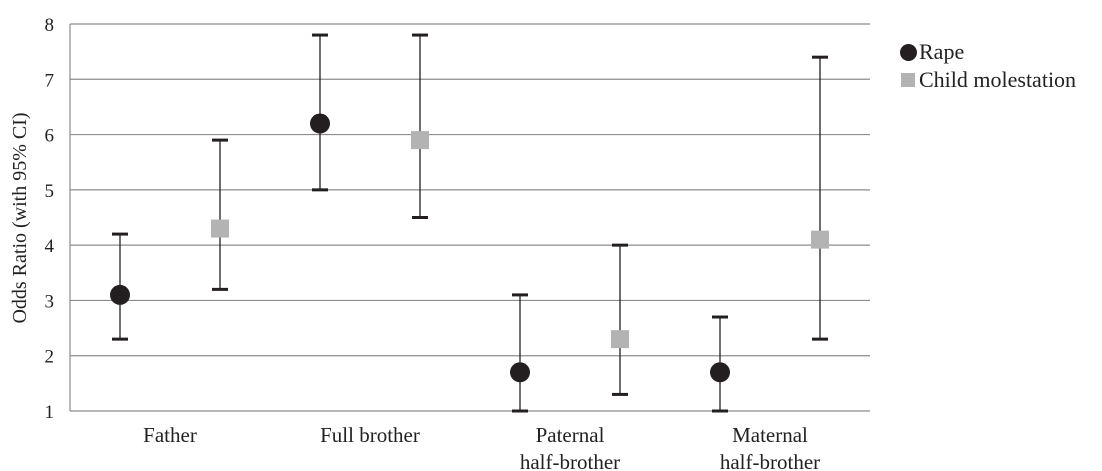 The height and width of the screenshot is (471, 1102). I want to click on y-tick-label: 1, so click(50, 412).